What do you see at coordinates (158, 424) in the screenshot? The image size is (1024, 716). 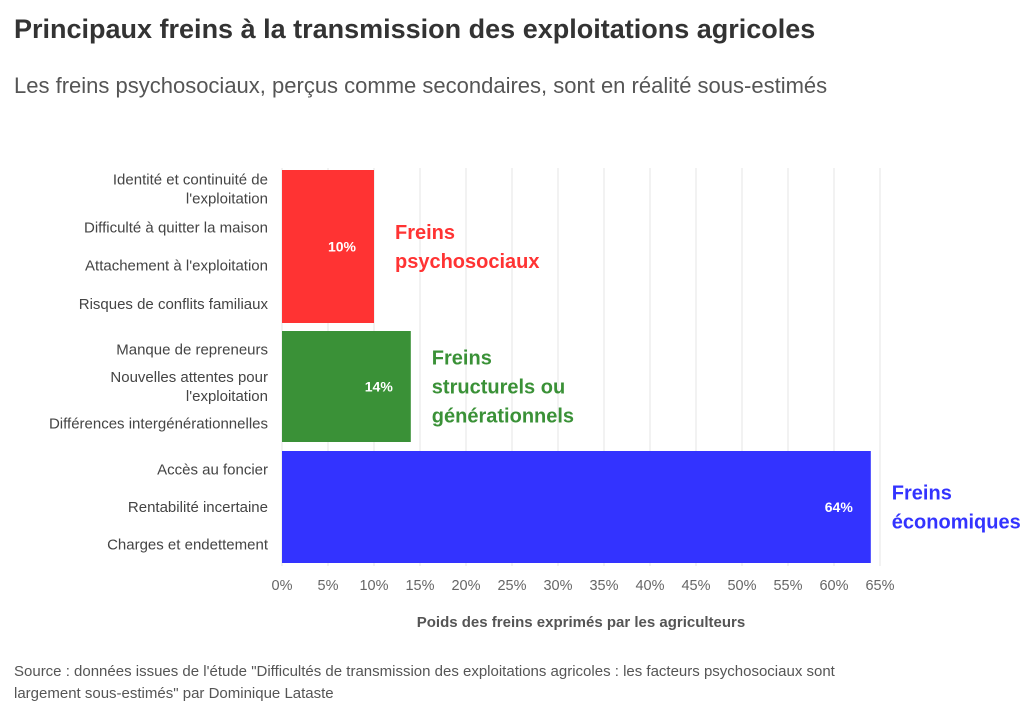 I see `category-label: Différences intergénérationnelles` at bounding box center [158, 424].